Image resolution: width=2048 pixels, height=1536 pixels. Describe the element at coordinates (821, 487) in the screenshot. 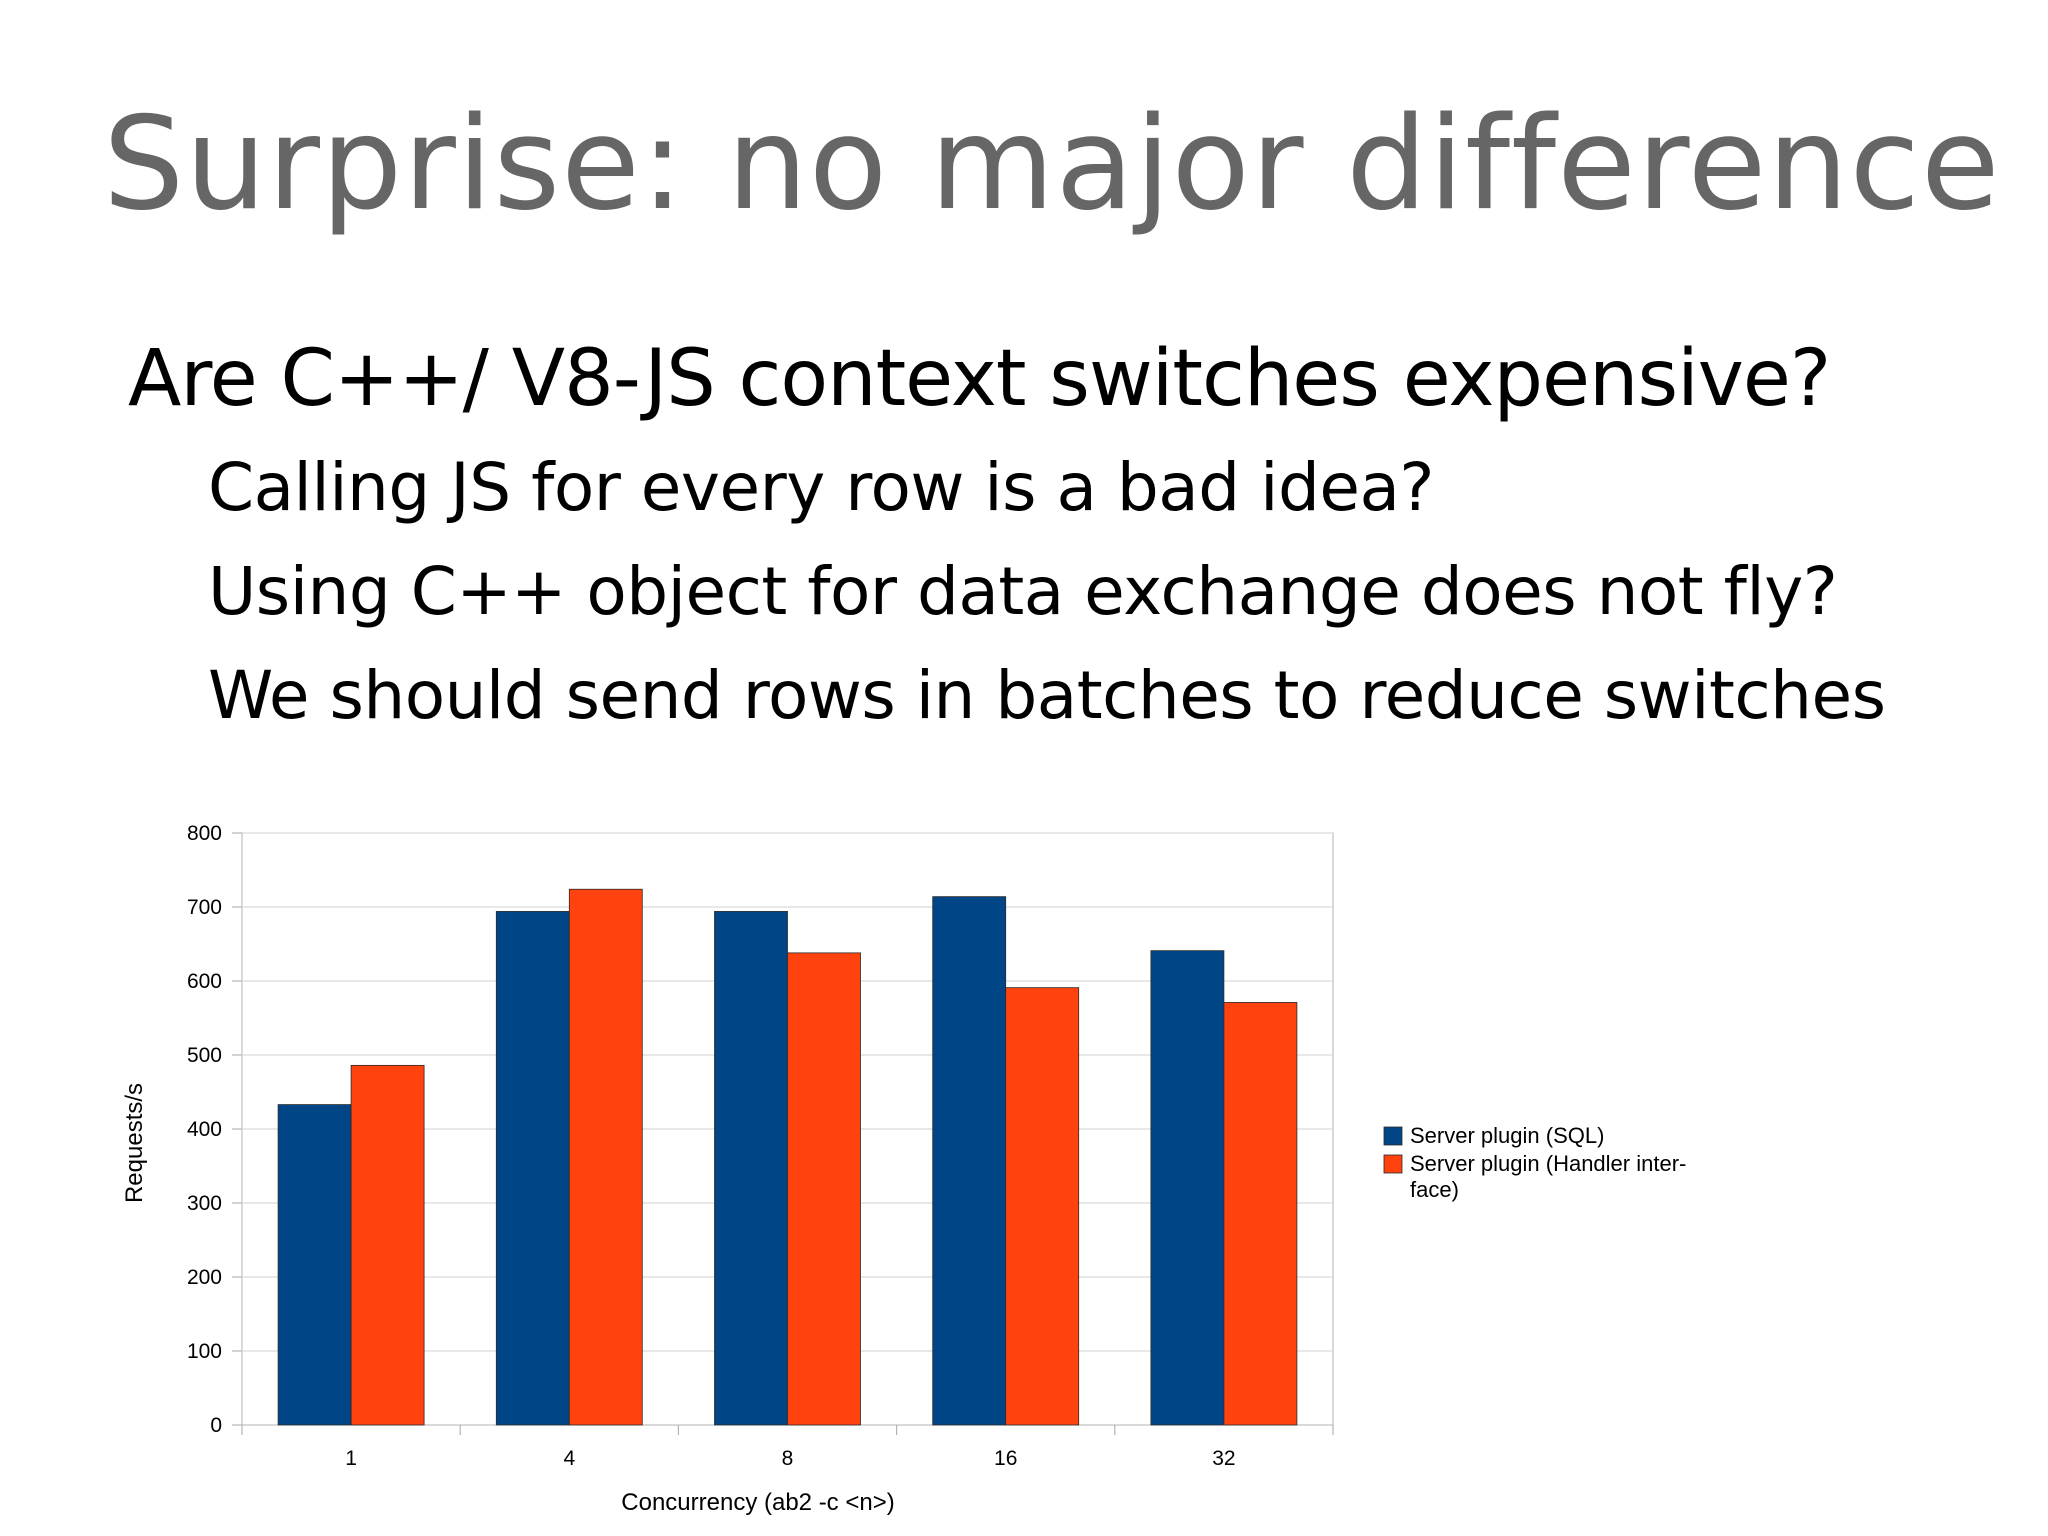

I see `sub-bullet-1: Calling JS for every row is a bad idea?` at that location.